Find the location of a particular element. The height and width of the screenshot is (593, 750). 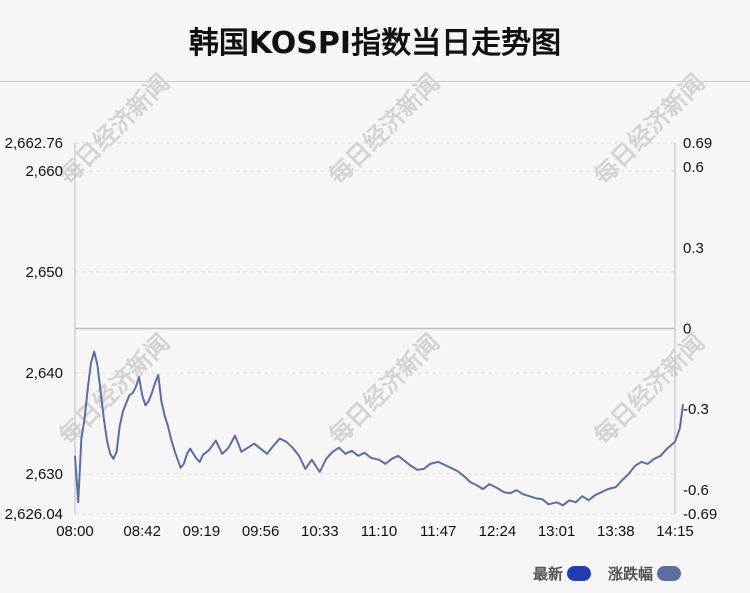

legend-item-change: 涨跌幅 is located at coordinates (645, 573).